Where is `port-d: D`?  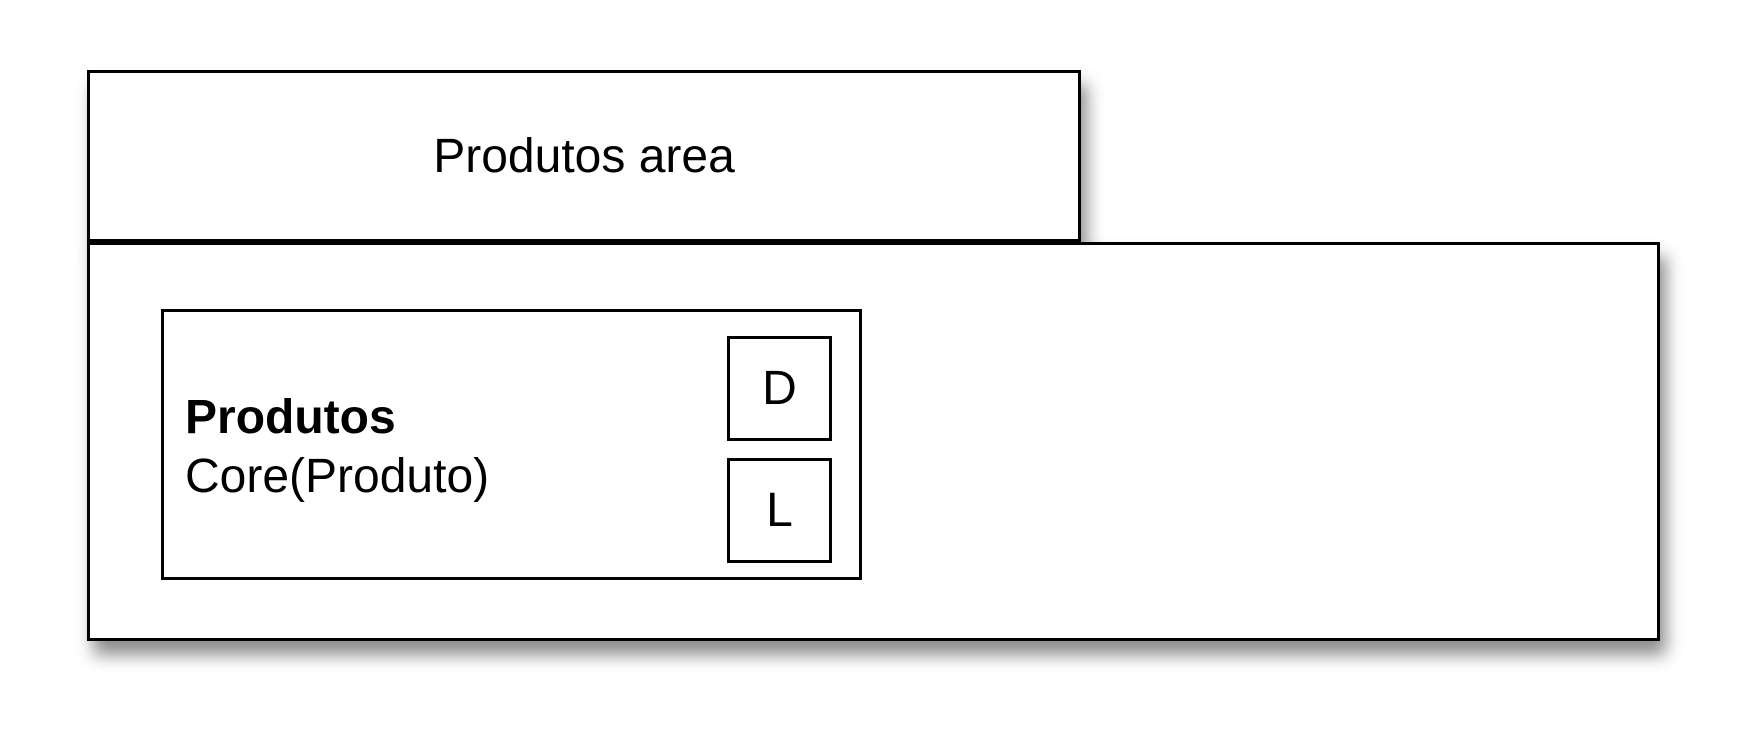 port-d: D is located at coordinates (779, 388).